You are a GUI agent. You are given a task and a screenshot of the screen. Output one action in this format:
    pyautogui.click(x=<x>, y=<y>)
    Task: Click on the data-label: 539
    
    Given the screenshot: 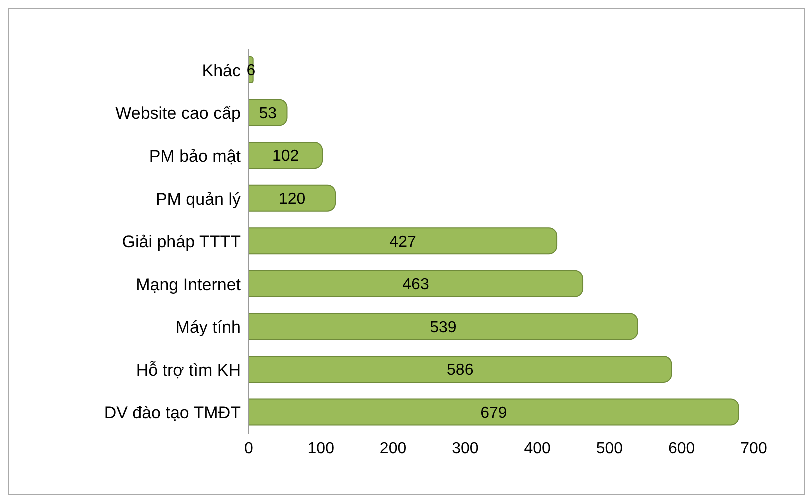 What is the action you would take?
    pyautogui.click(x=443, y=327)
    